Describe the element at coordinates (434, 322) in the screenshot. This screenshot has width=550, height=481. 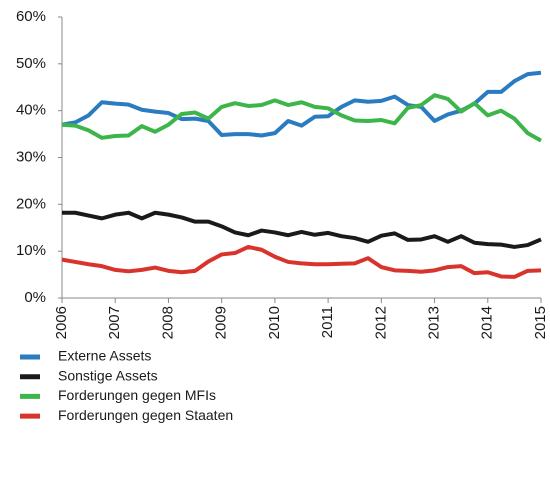
I see `x-tick-label: 2013` at that location.